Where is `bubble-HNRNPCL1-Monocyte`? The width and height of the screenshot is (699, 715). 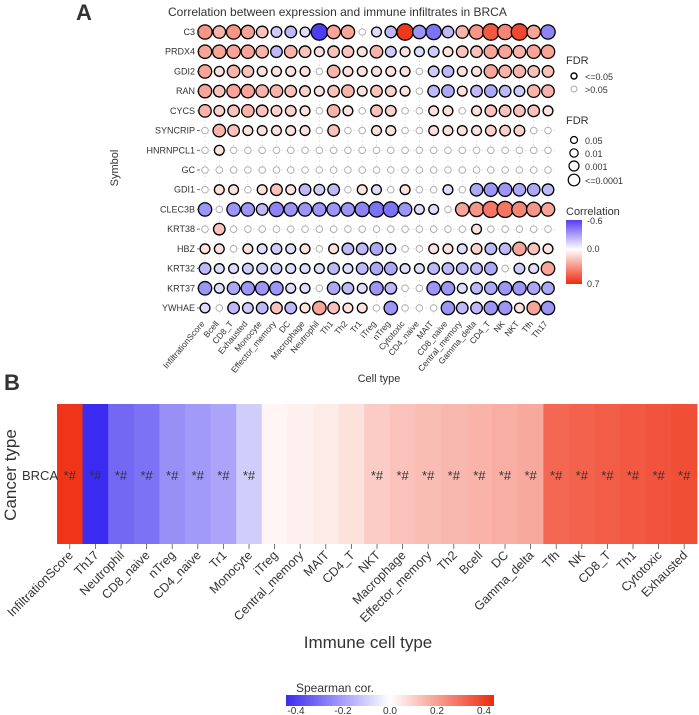 bubble-HNRNPCL1-Monocyte is located at coordinates (262, 150).